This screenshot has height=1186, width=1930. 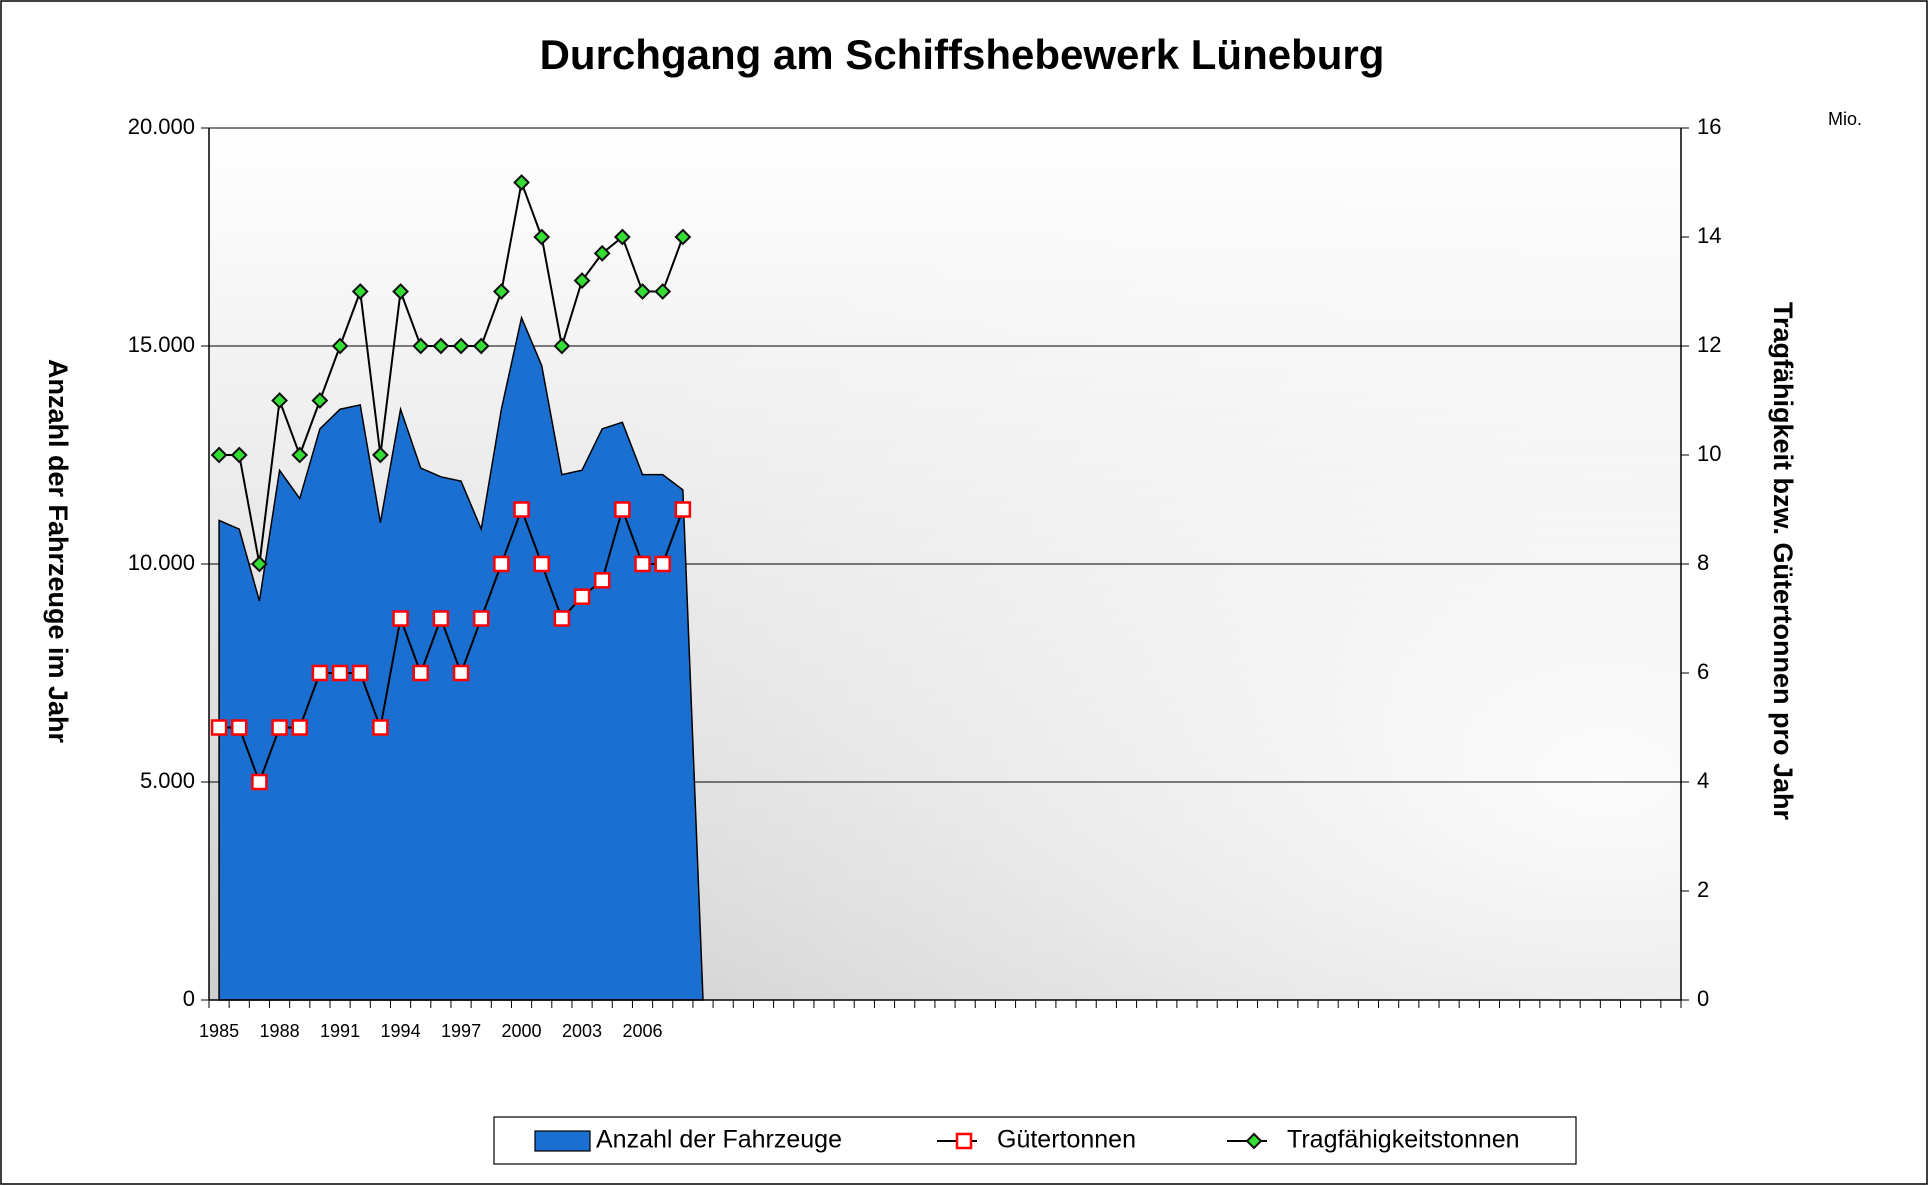 I want to click on x-tick-label: 1985, so click(x=219, y=1031).